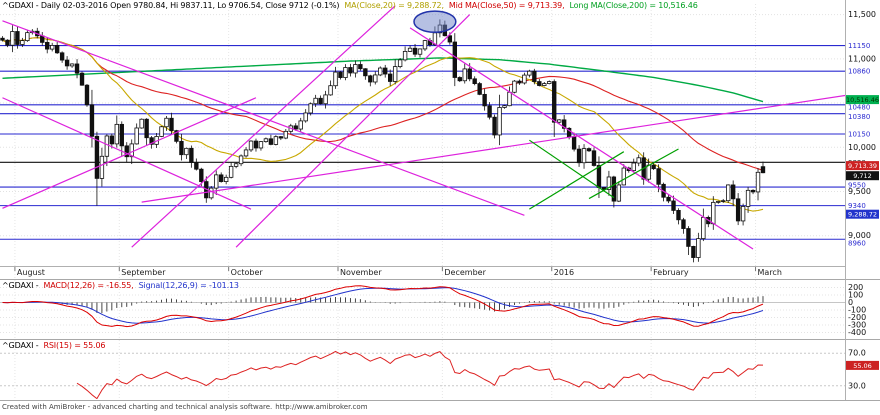  Describe the element at coordinates (859, 72) in the screenshot. I see `svg-text: 10860` at that location.